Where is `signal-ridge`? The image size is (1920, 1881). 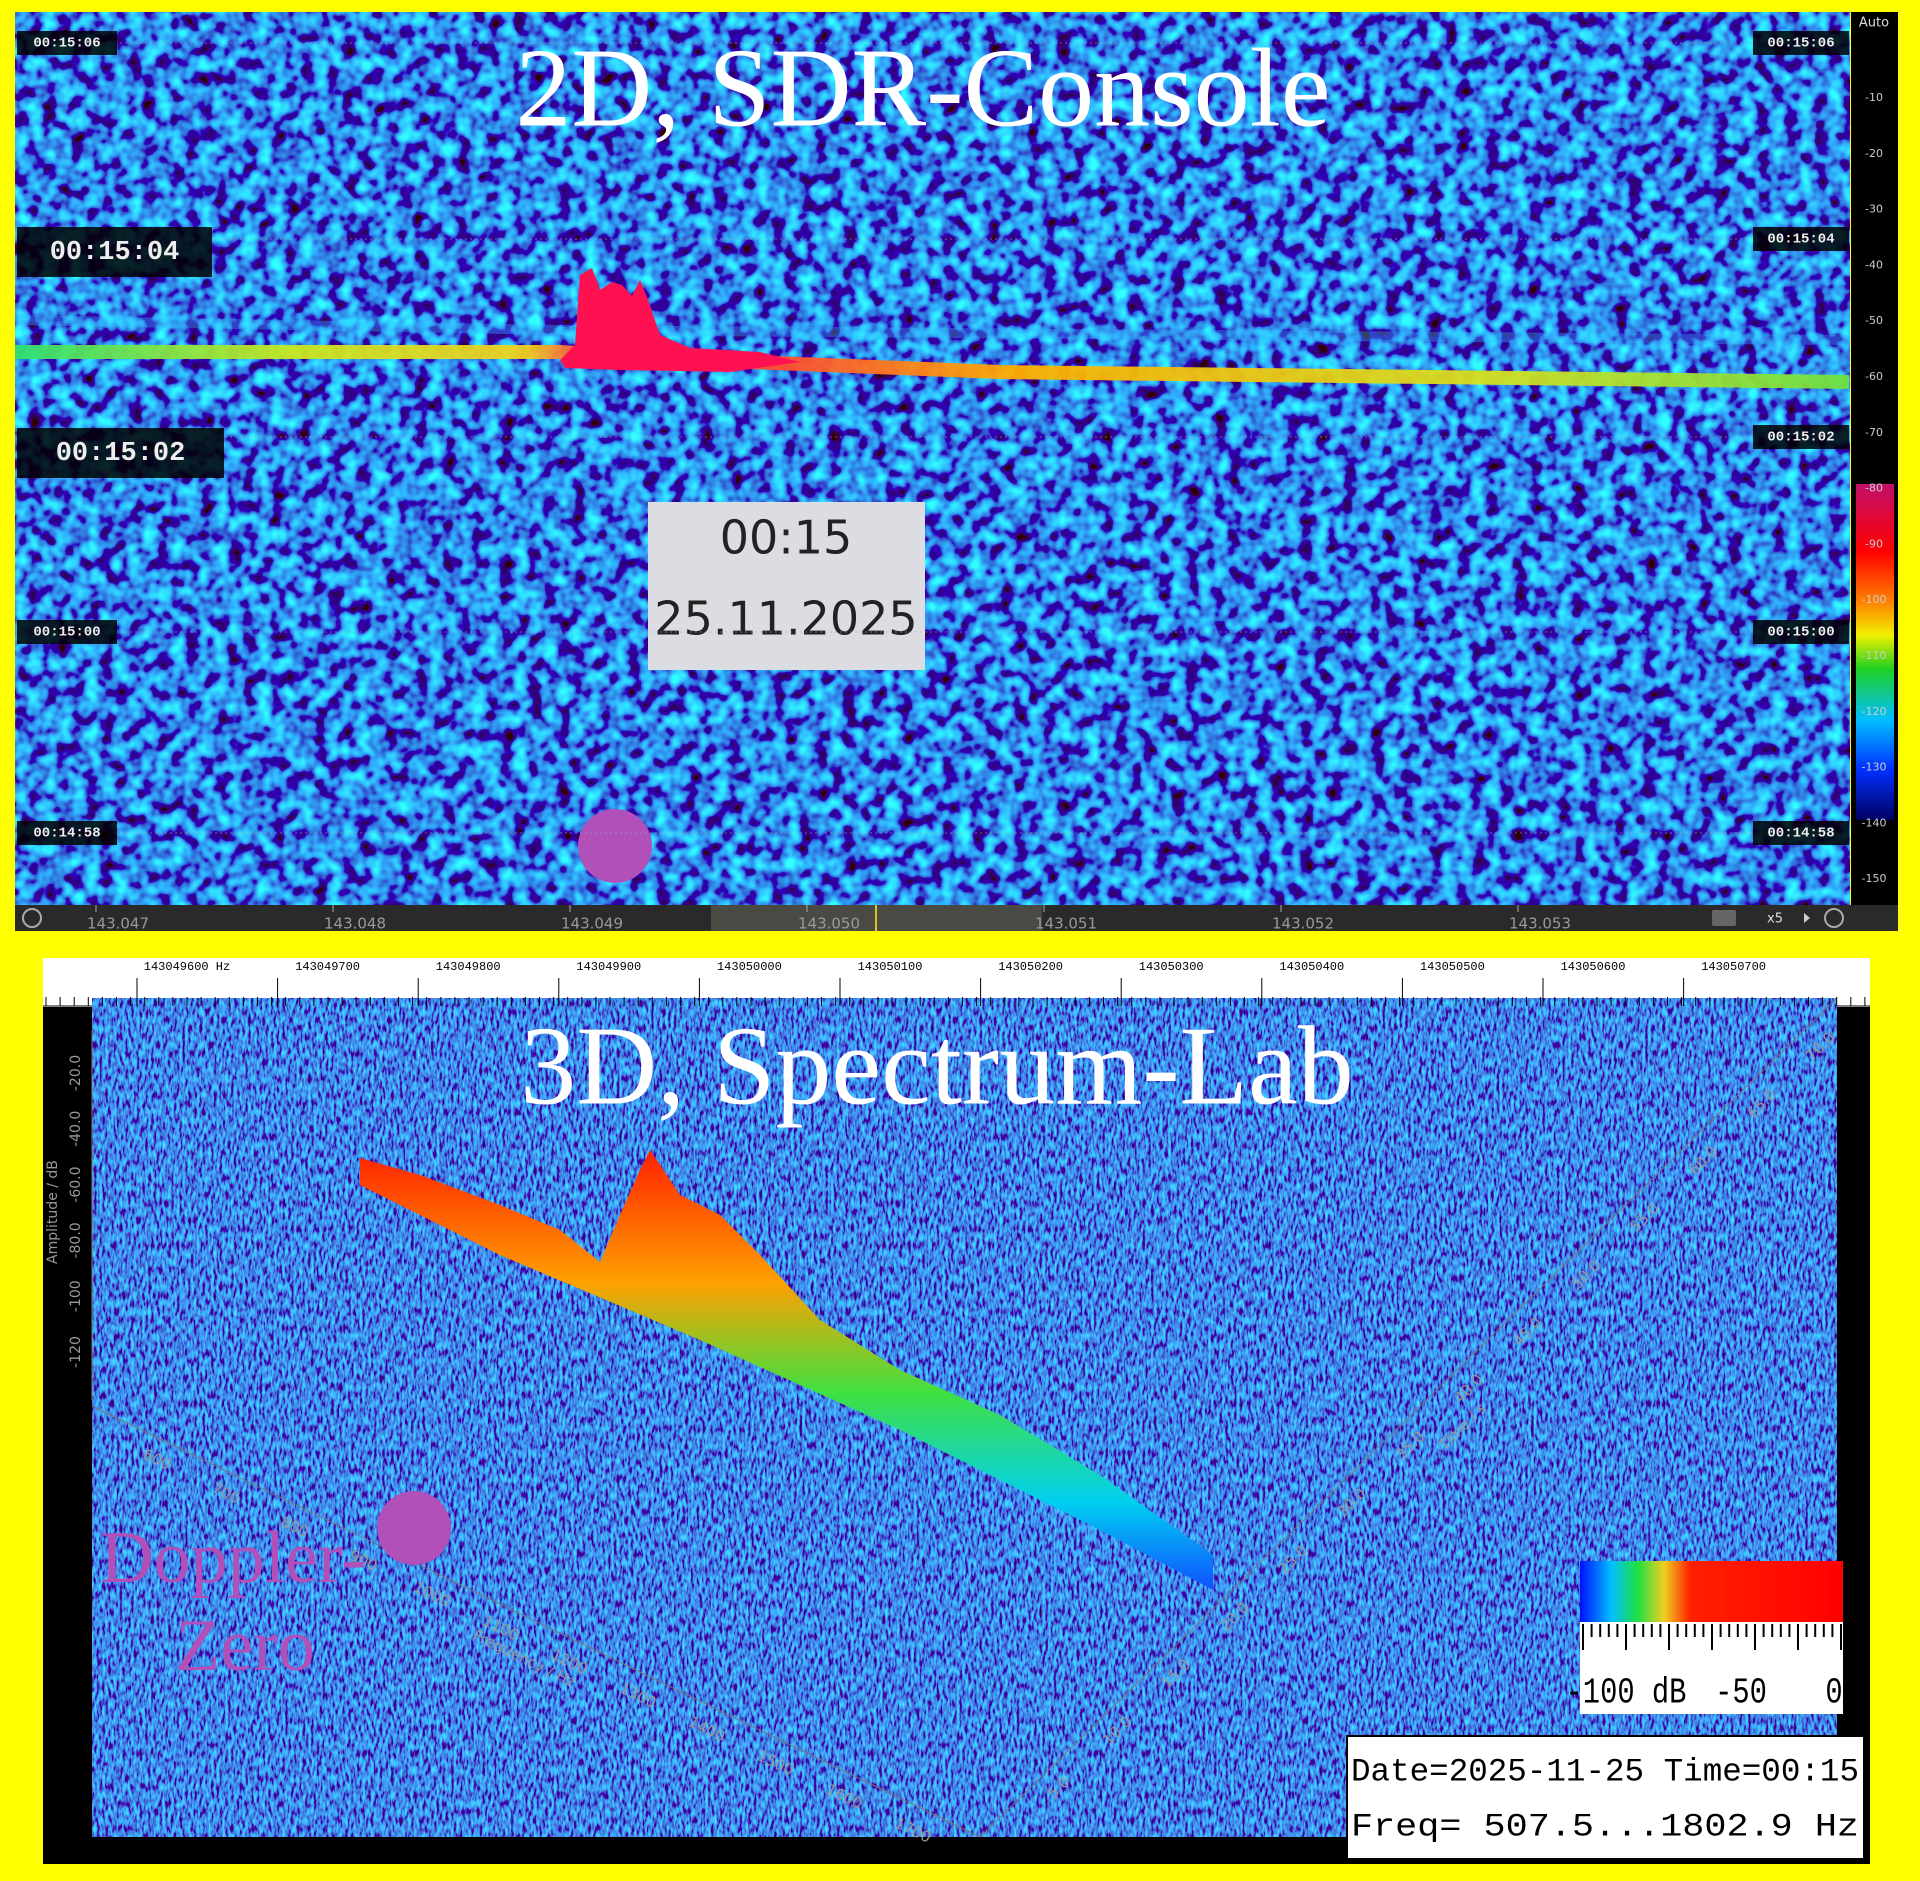 signal-ridge is located at coordinates (786, 1370).